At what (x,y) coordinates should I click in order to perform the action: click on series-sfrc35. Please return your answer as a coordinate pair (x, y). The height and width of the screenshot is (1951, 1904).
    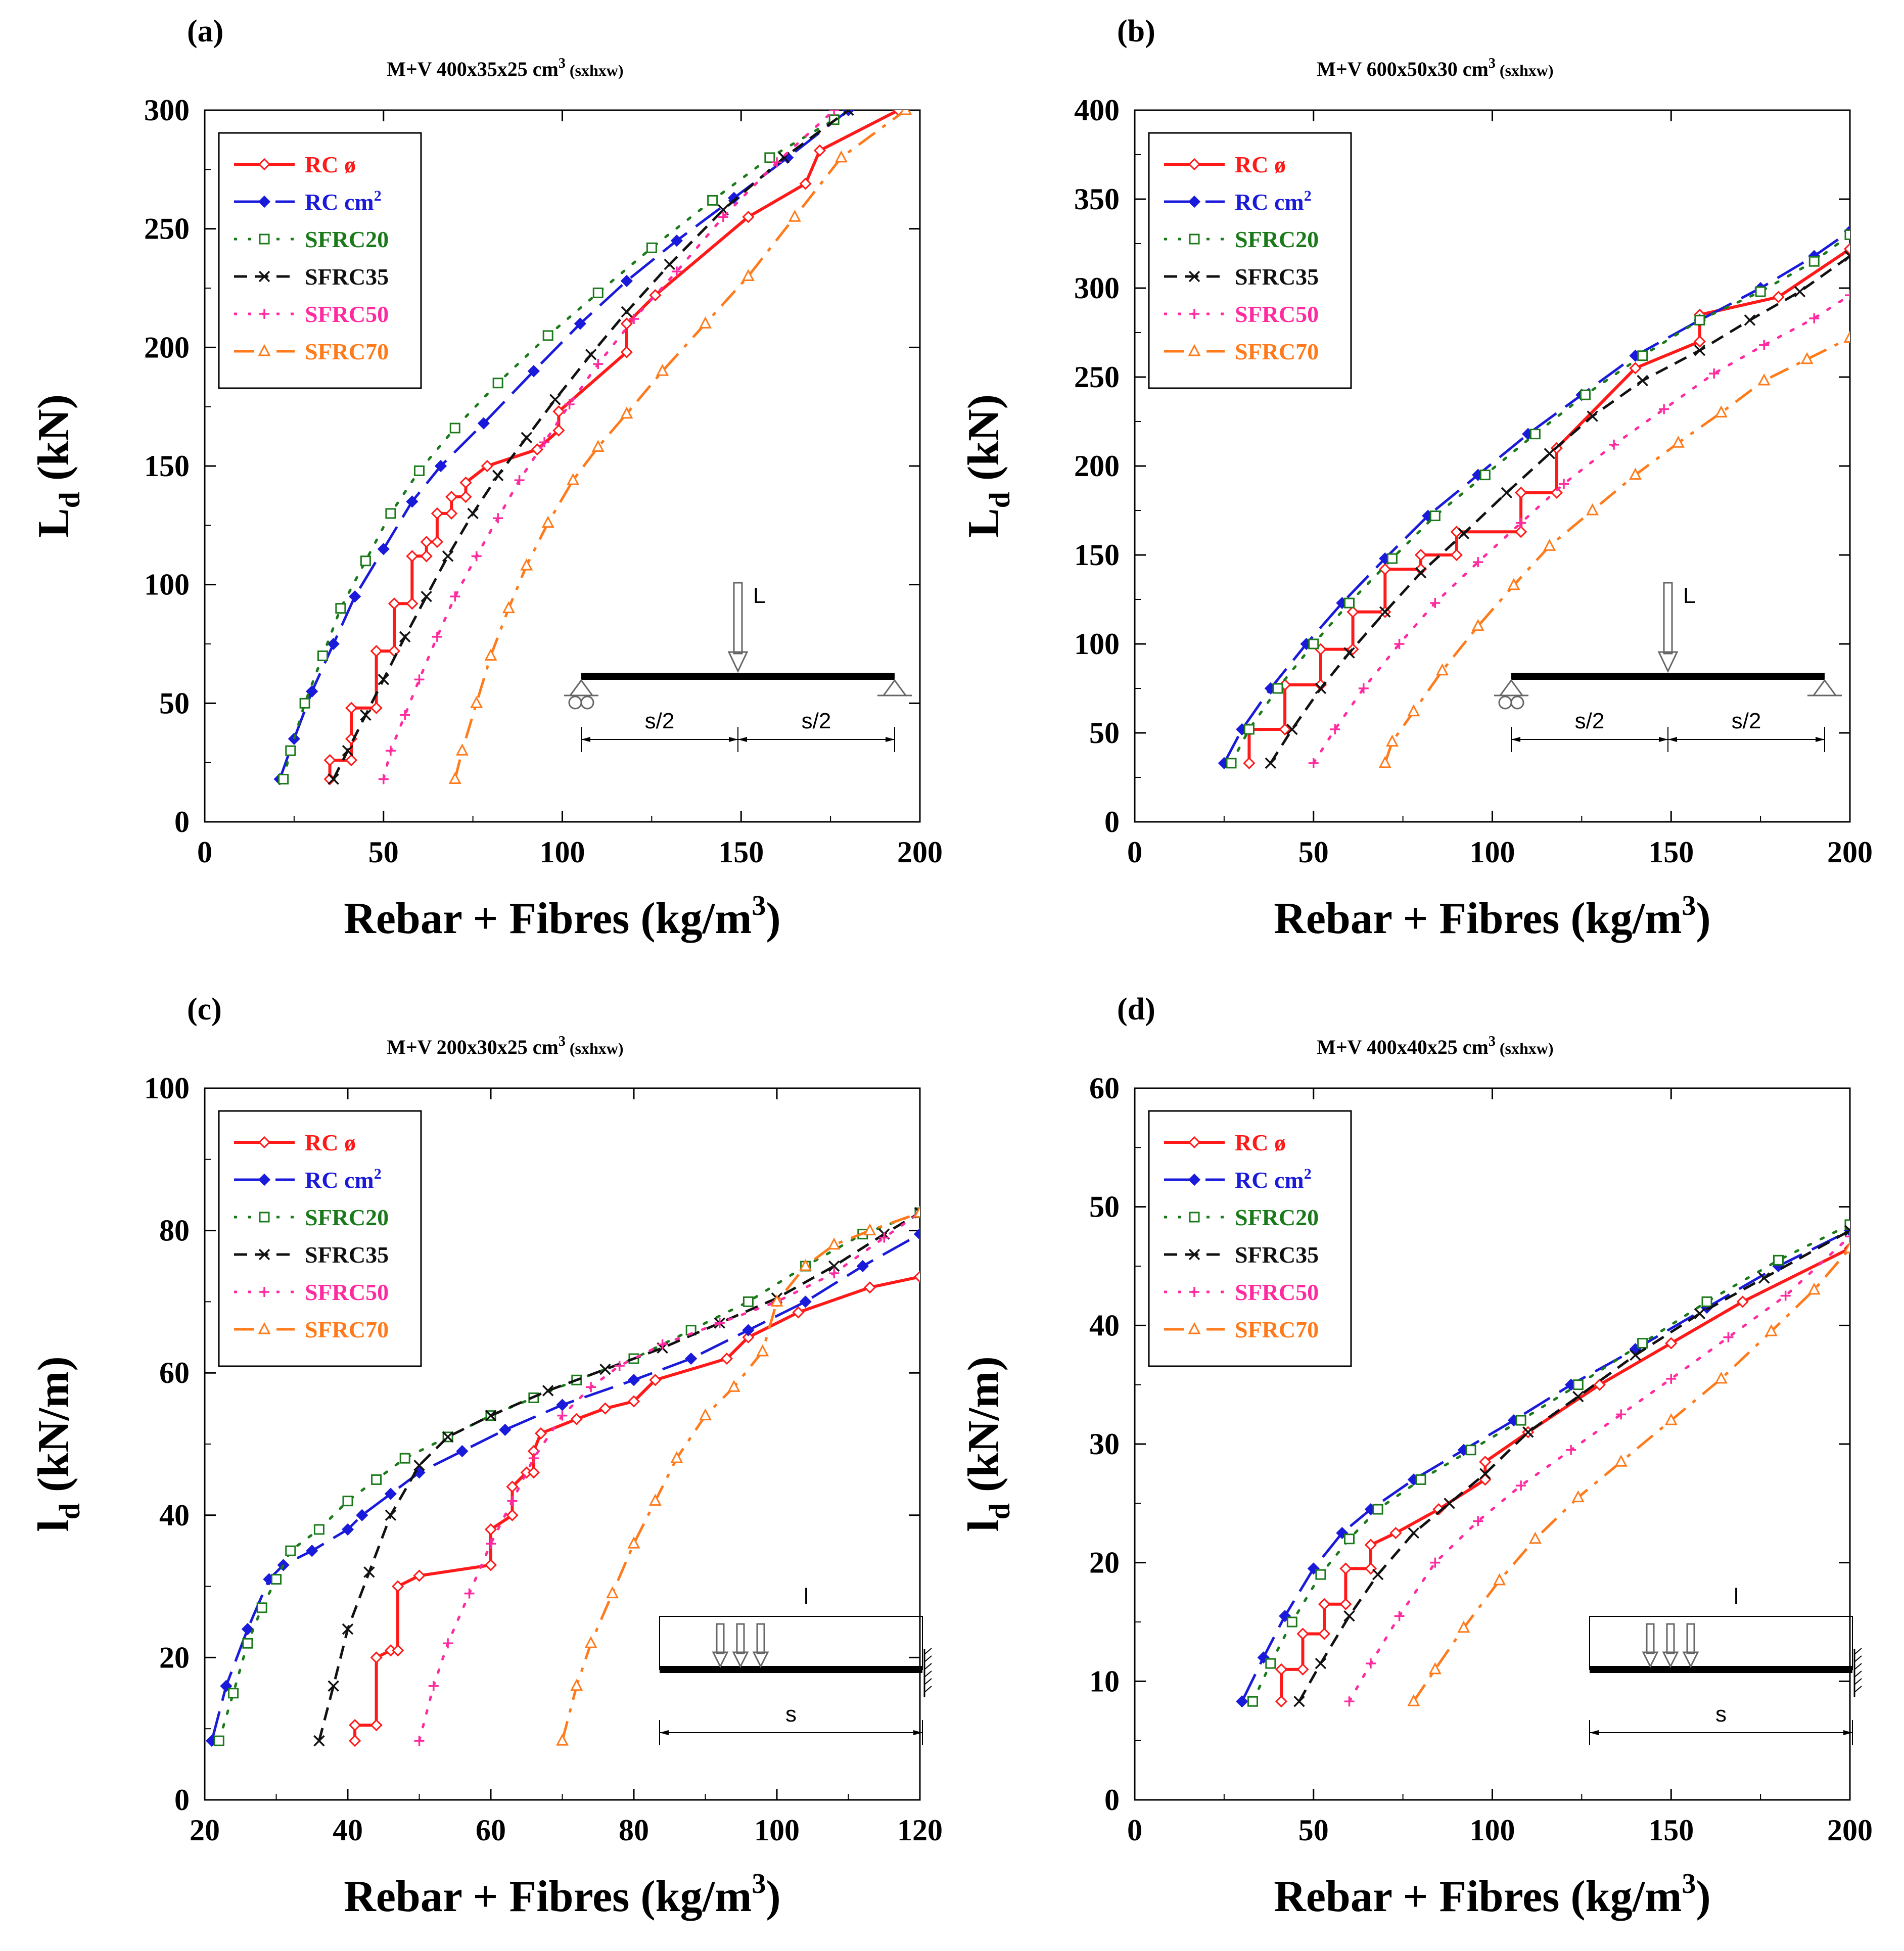
    Looking at the image, I should click on (1571, 1466).